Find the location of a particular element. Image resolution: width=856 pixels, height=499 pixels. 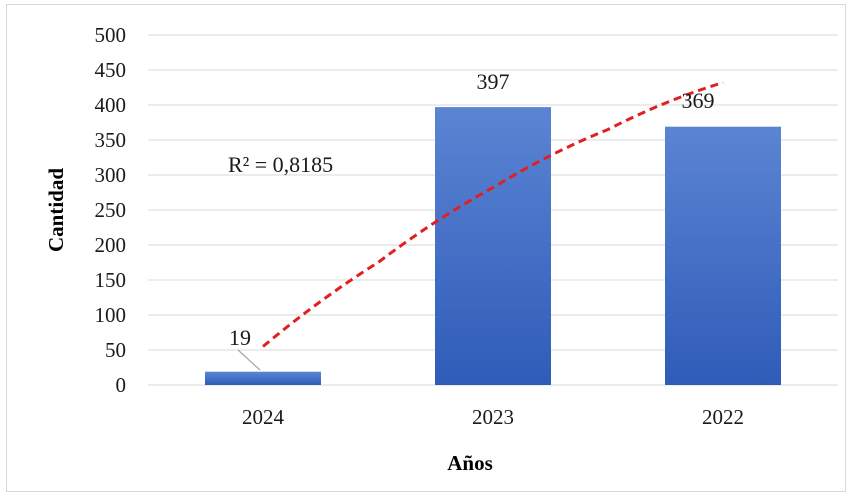

data-label: 397 is located at coordinates (493, 81).